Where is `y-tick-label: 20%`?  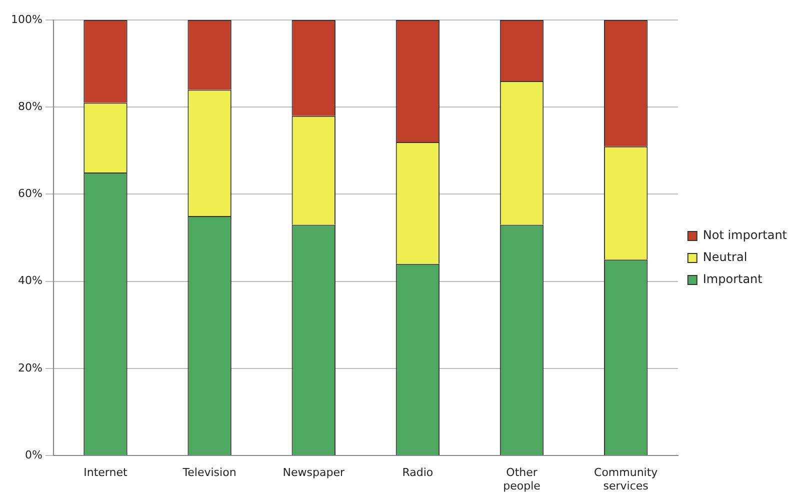
y-tick-label: 20% is located at coordinates (30, 367).